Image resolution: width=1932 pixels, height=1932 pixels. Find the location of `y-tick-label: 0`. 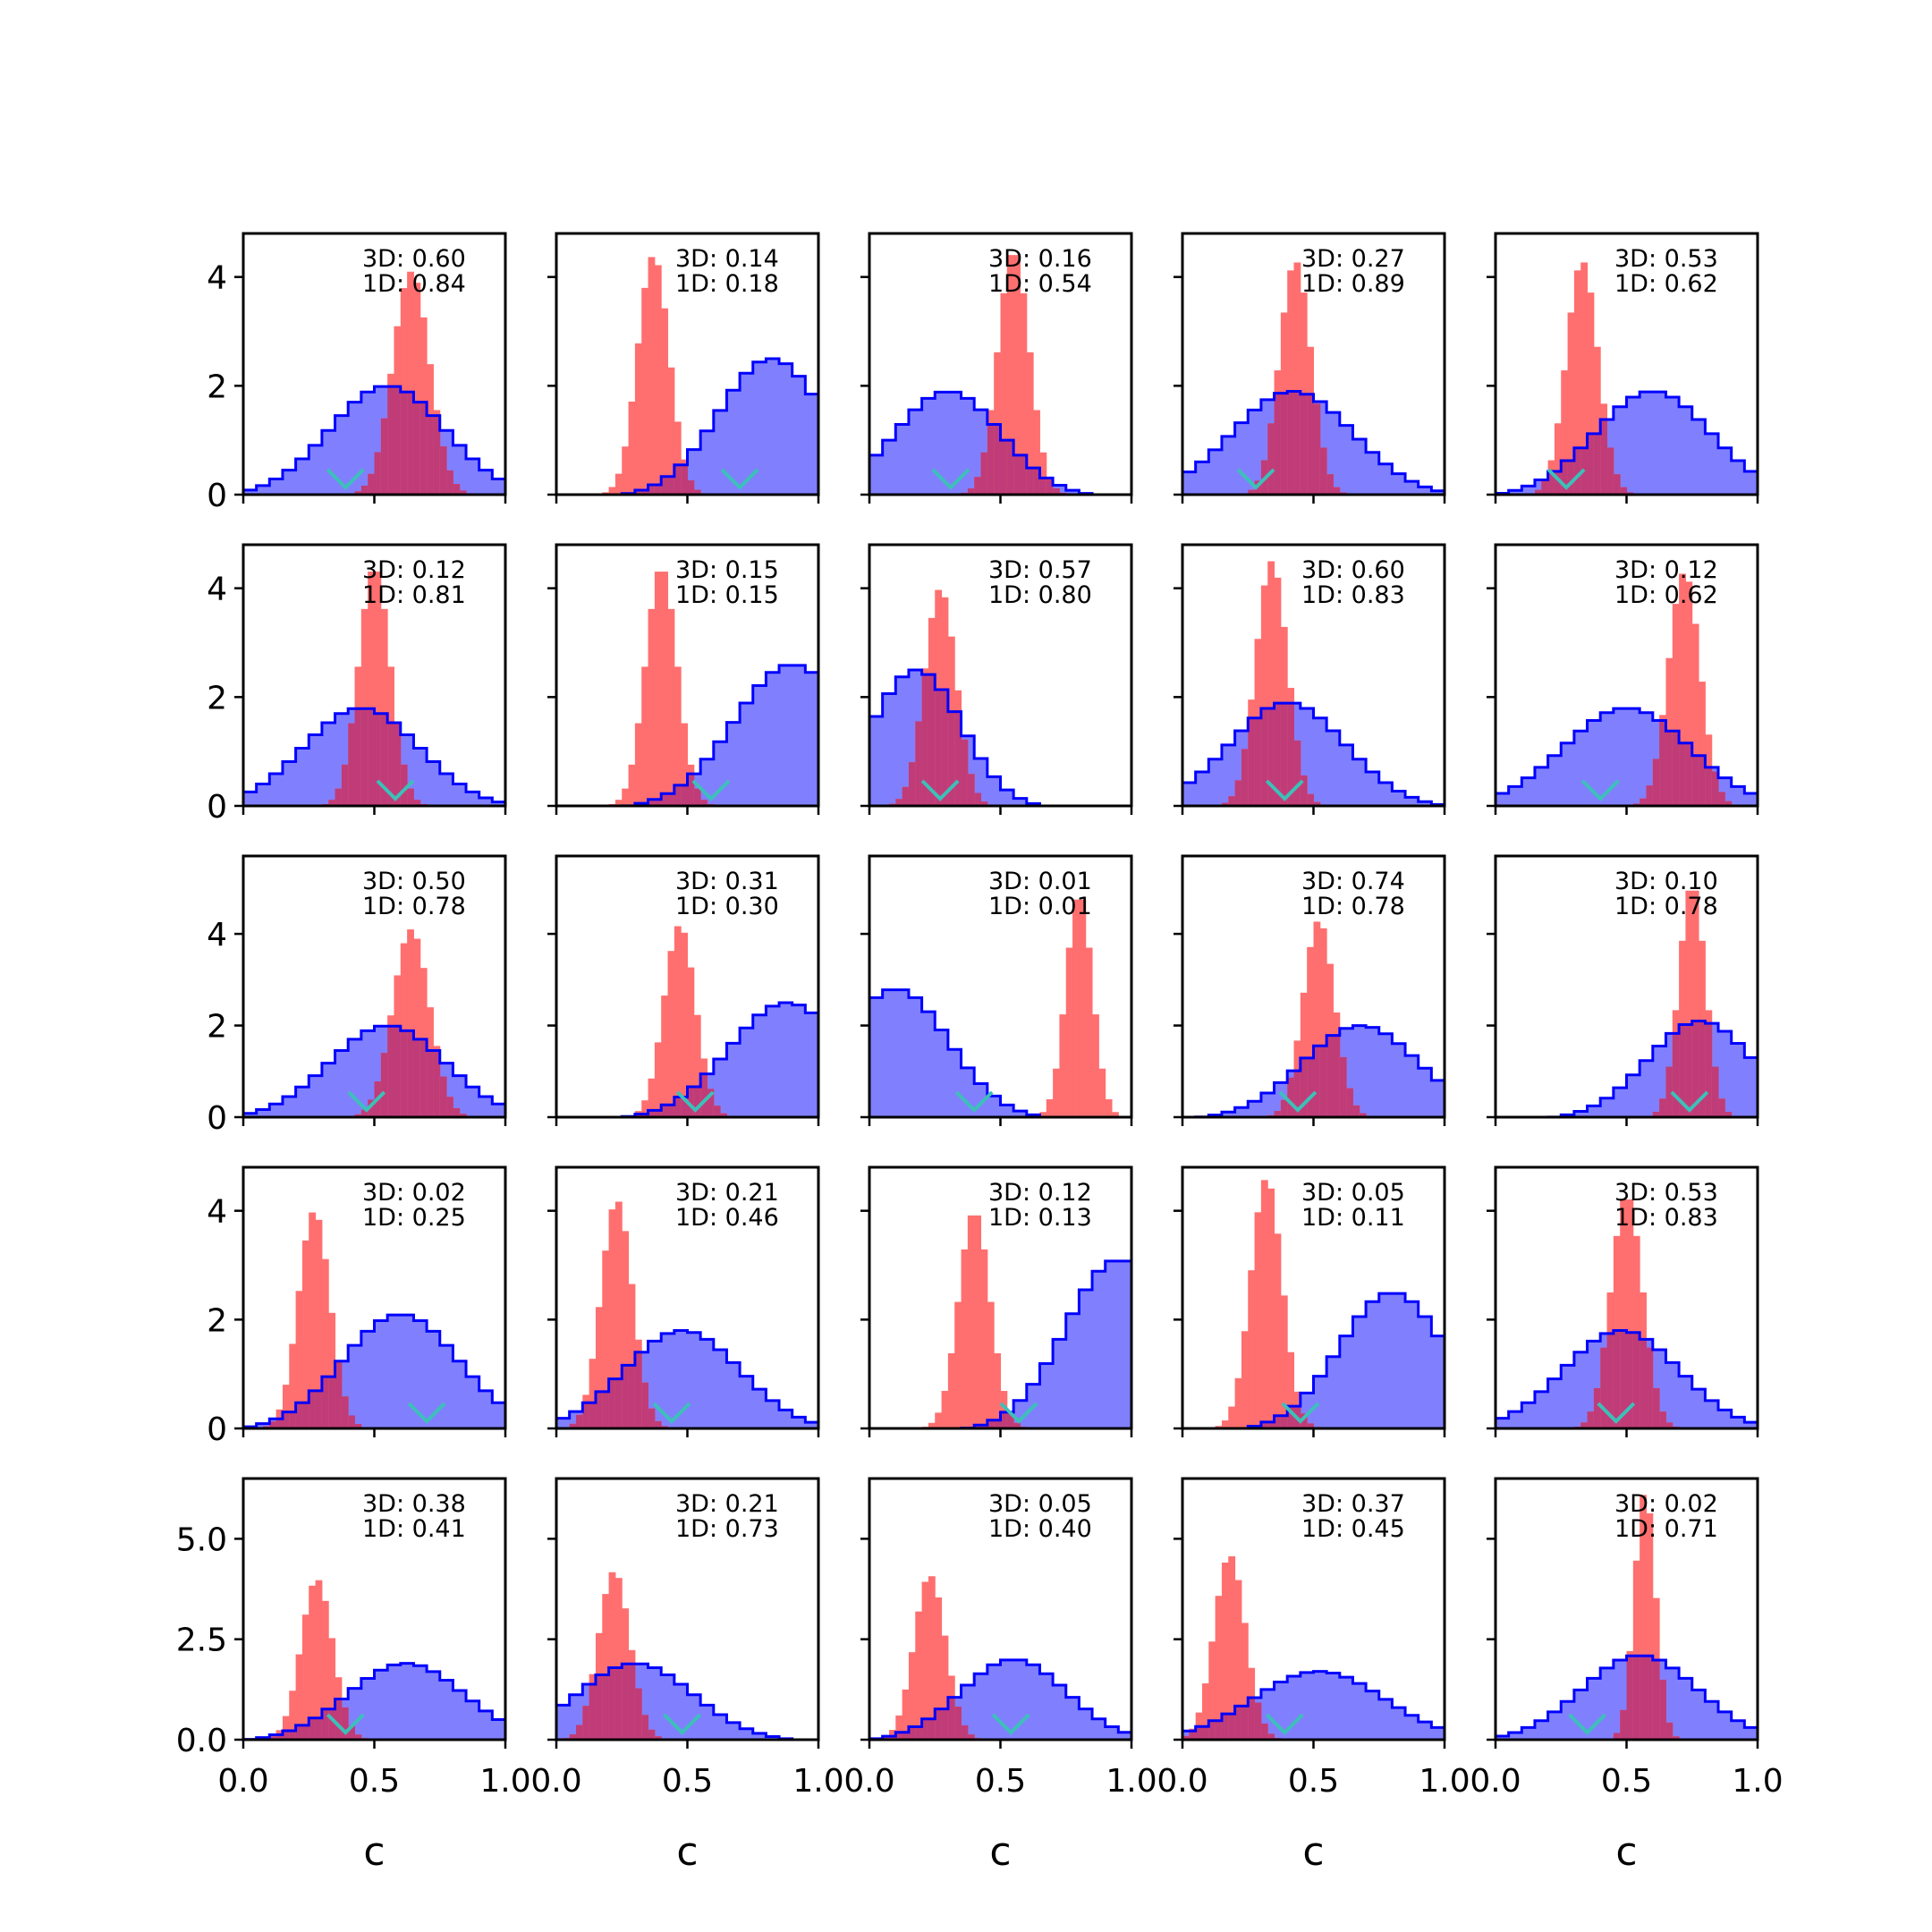

y-tick-label: 0 is located at coordinates (217, 1118).